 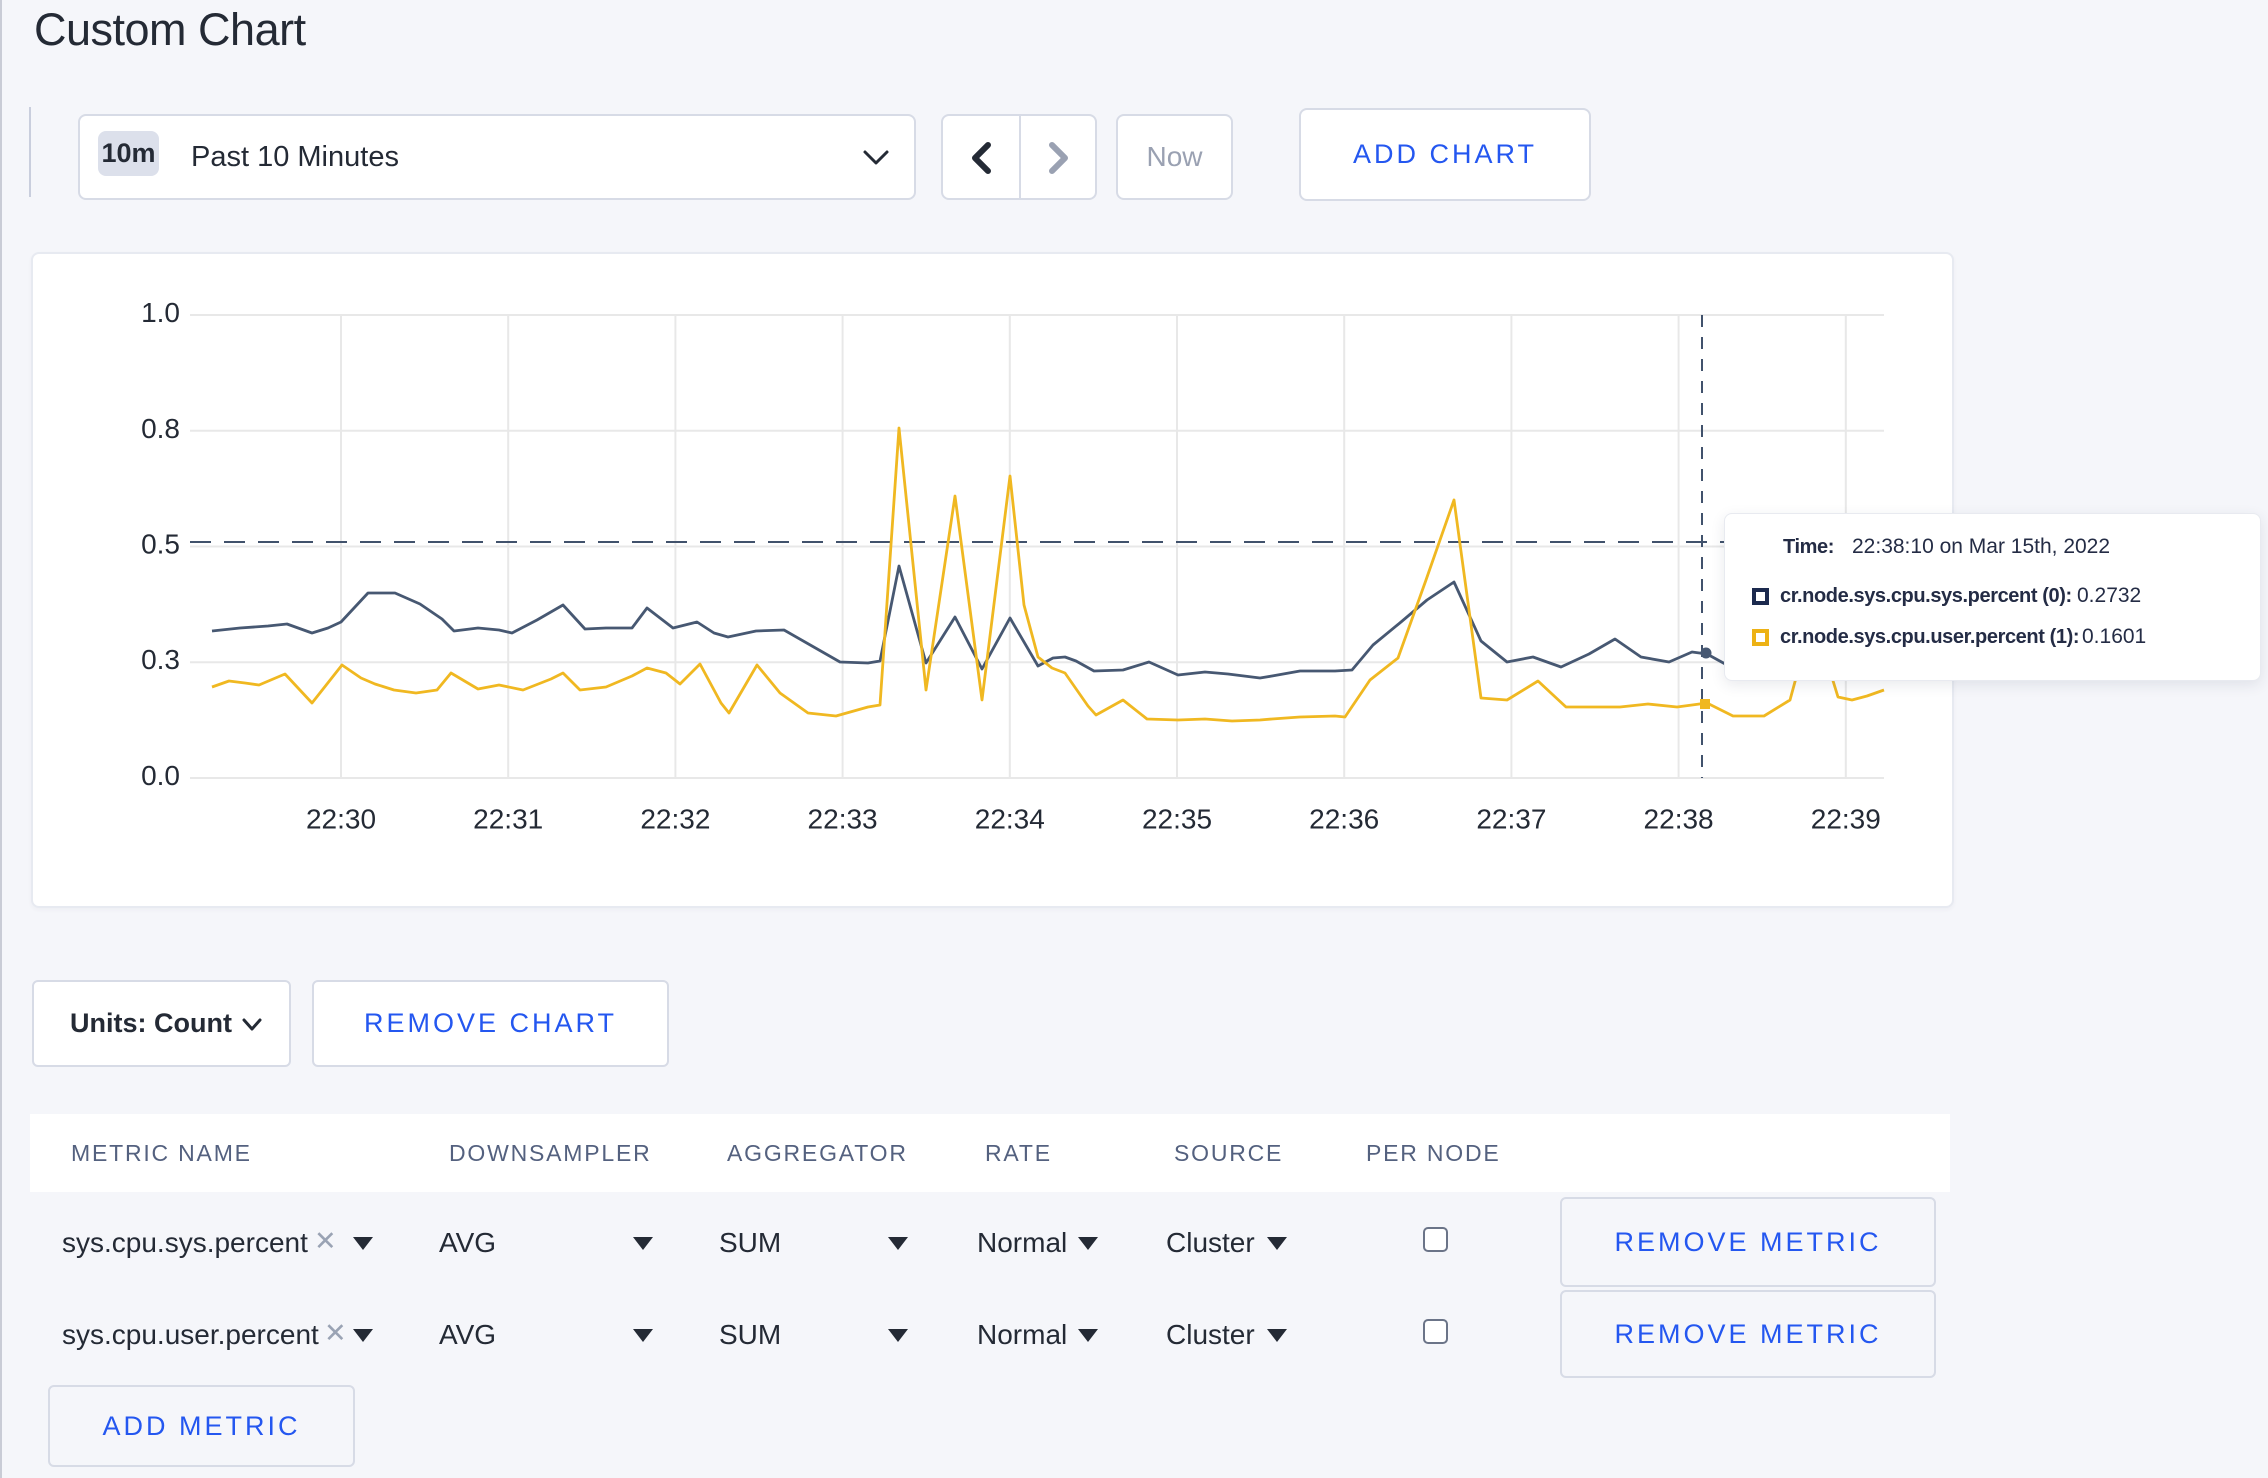 I want to click on svg-text: 1.0, so click(x=160, y=312).